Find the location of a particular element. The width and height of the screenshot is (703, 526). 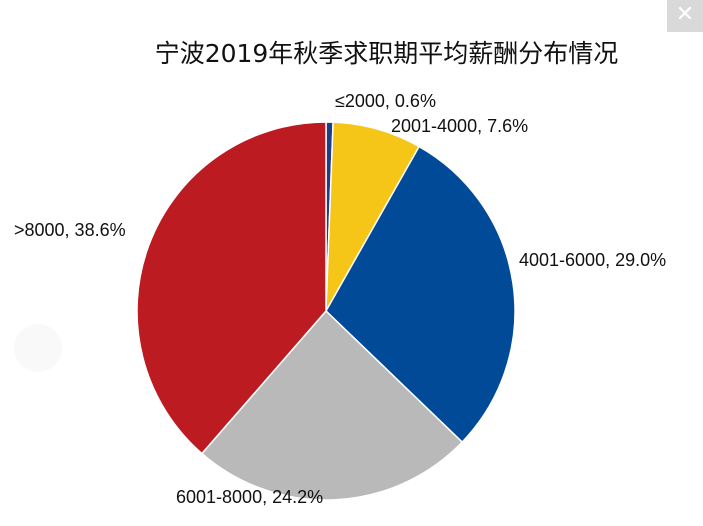

slice-label-0: ≤2000, 0.6% is located at coordinates (385, 101).